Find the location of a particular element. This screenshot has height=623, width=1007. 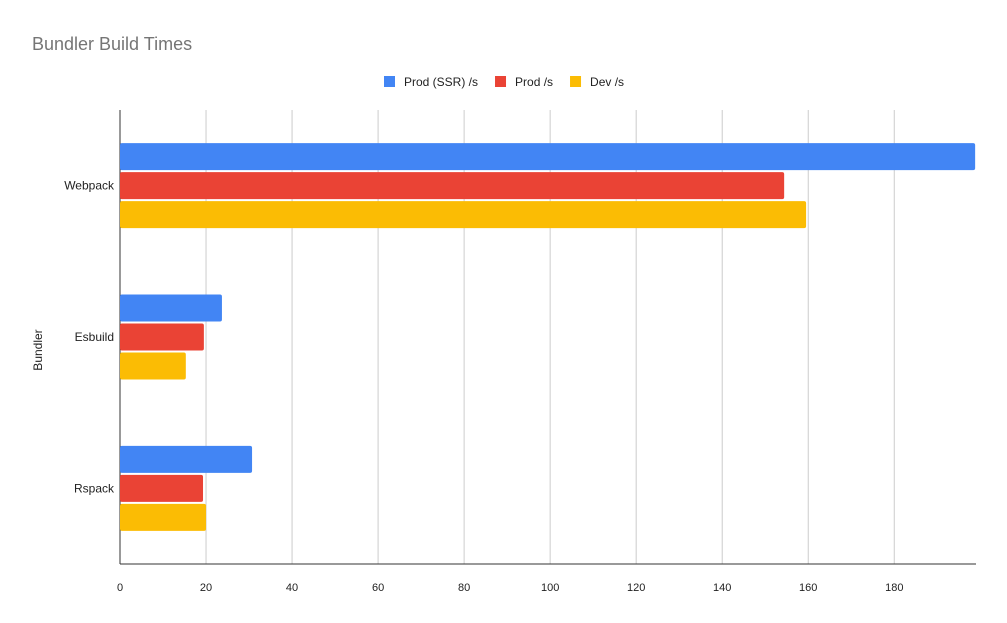

x-tick-label: 20 is located at coordinates (206, 588).